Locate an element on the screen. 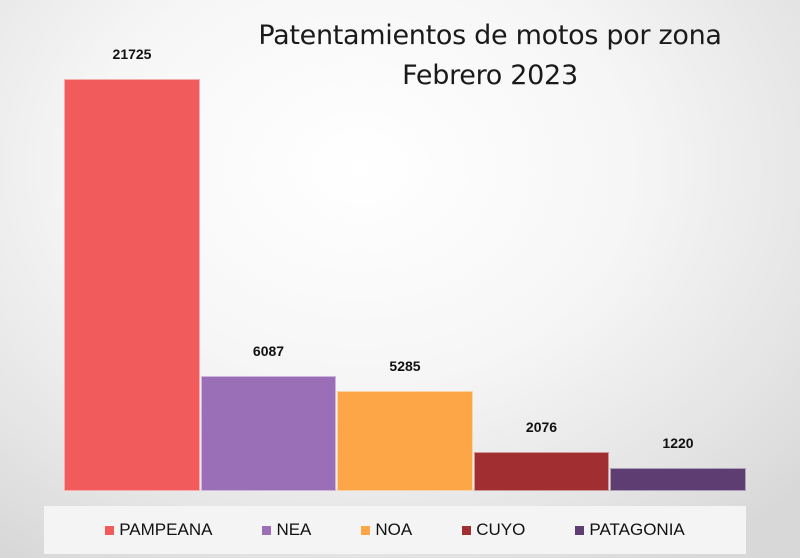 Image resolution: width=800 pixels, height=558 pixels. bar-nea is located at coordinates (268, 433).